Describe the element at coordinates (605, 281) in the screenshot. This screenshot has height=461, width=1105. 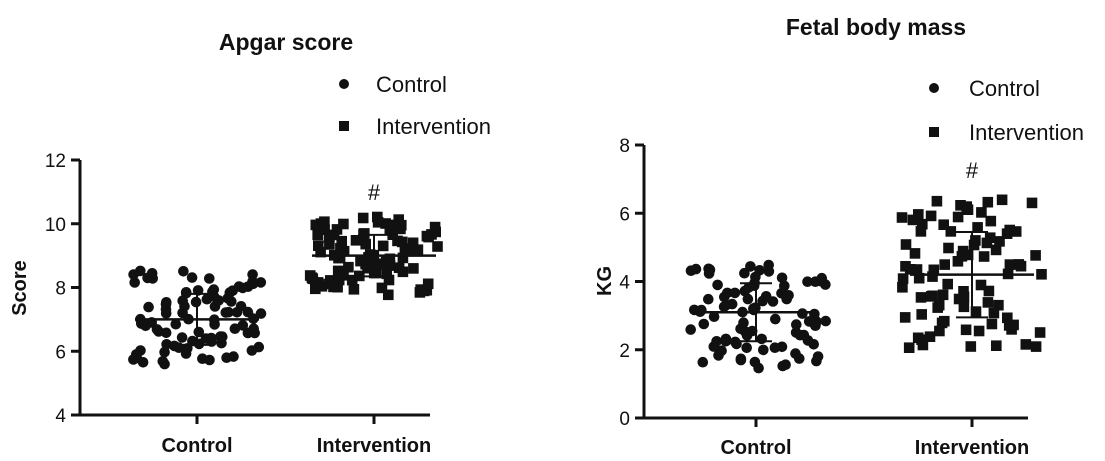
I see `y-axis-label: KG` at that location.